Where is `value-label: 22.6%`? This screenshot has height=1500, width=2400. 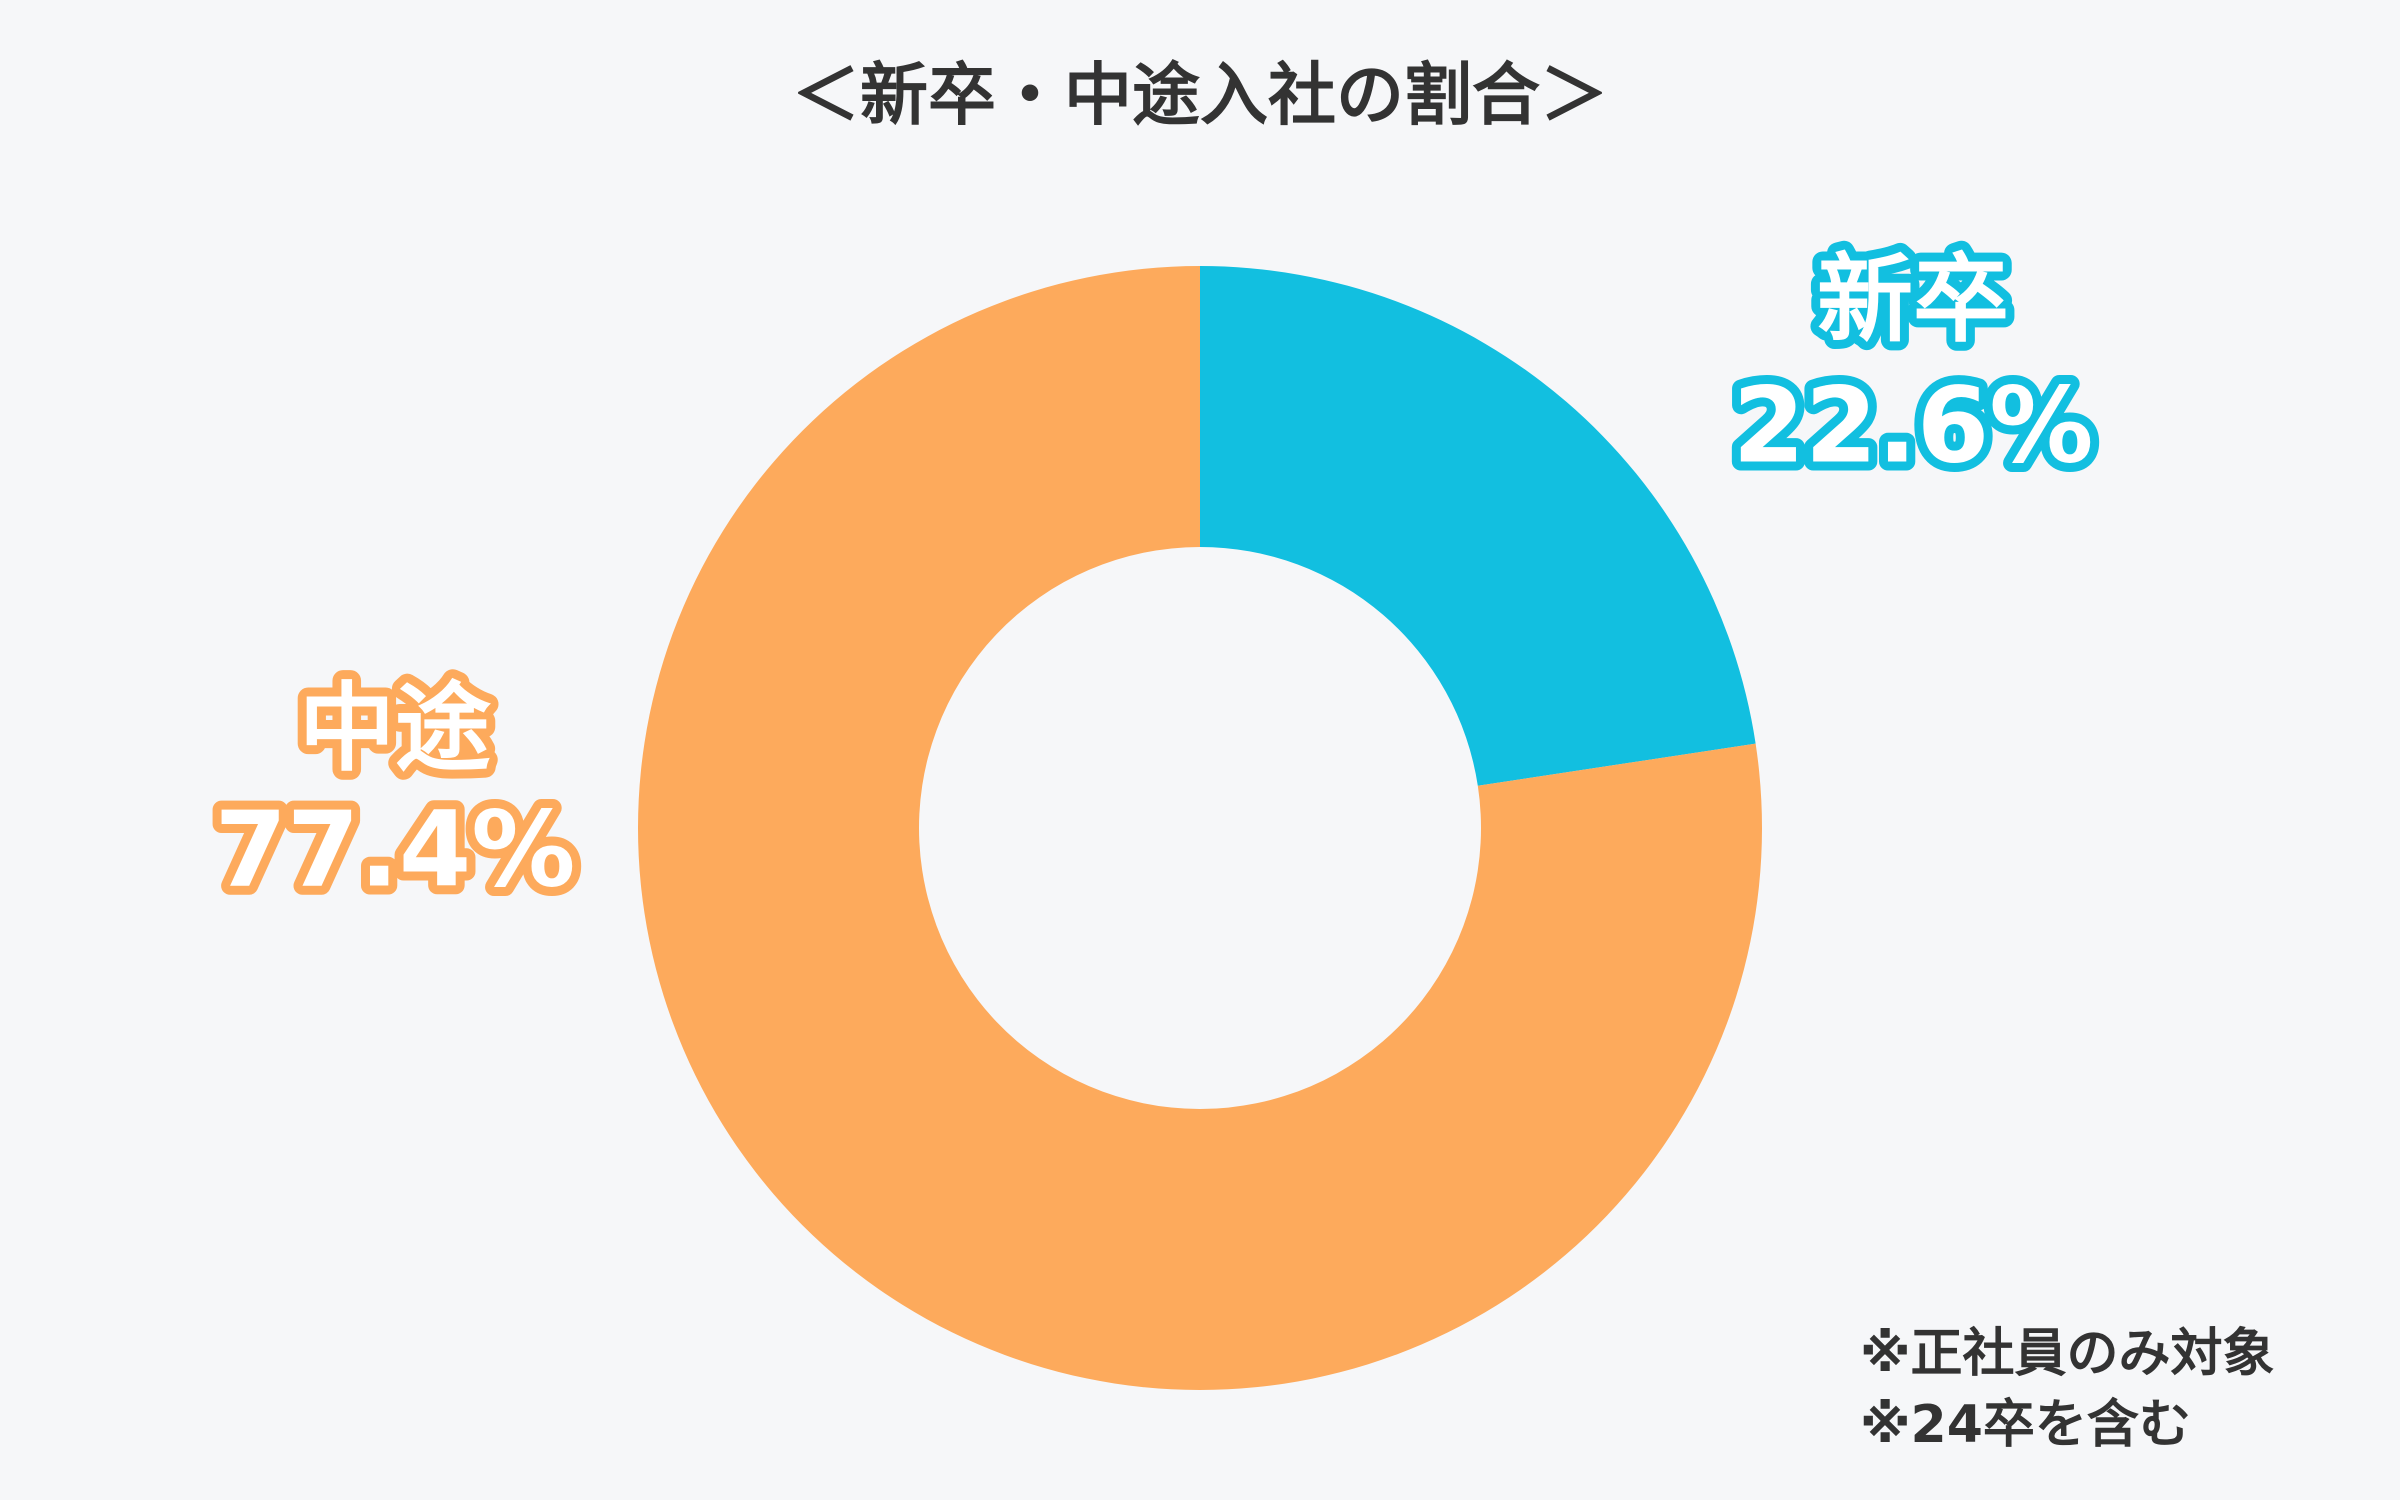 value-label: 22.6% is located at coordinates (1913, 425).